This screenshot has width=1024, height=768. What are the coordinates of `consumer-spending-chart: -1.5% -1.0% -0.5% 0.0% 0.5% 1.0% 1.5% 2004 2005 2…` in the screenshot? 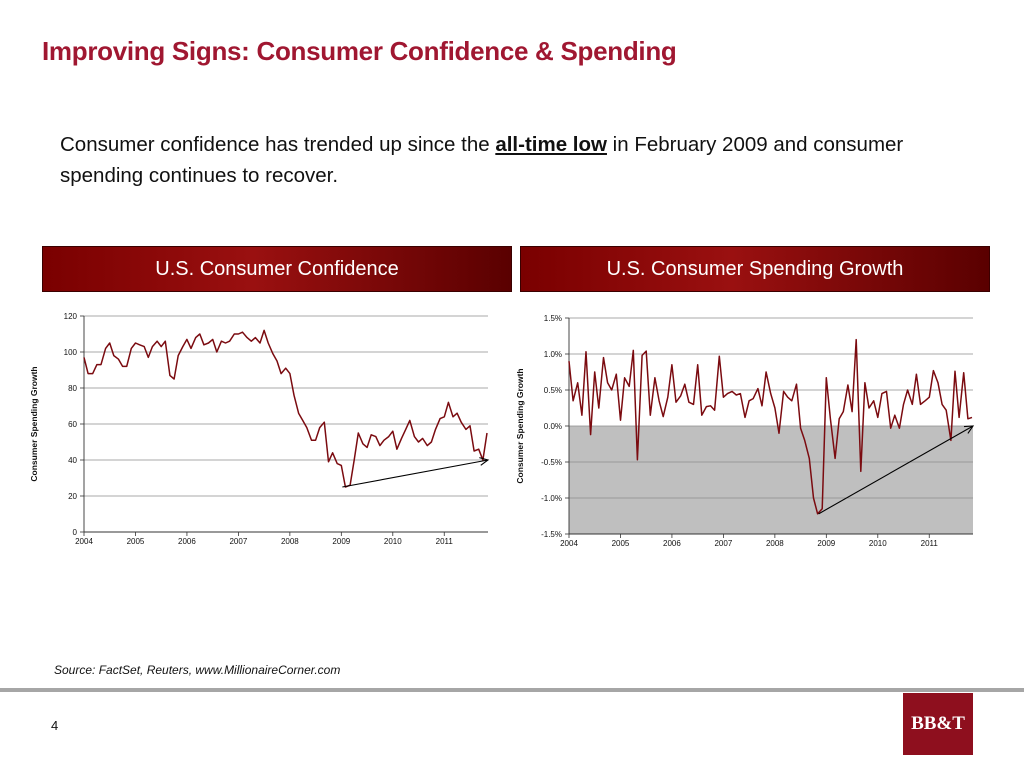 It's located at (745, 431).